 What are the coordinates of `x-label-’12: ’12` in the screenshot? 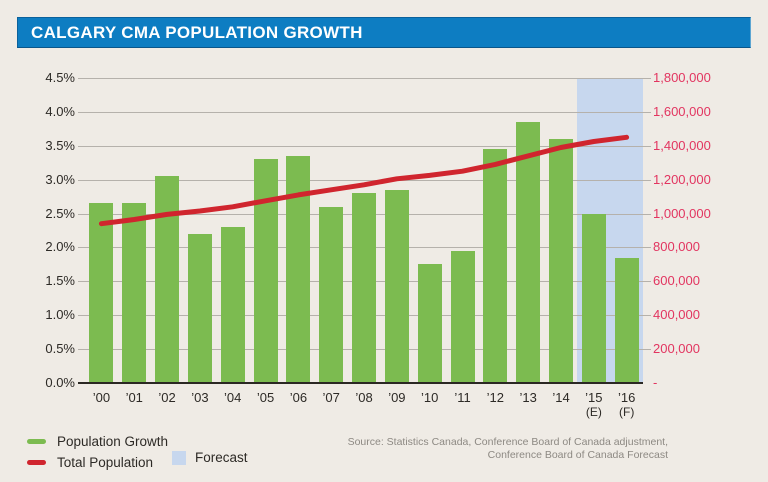 It's located at (495, 405).